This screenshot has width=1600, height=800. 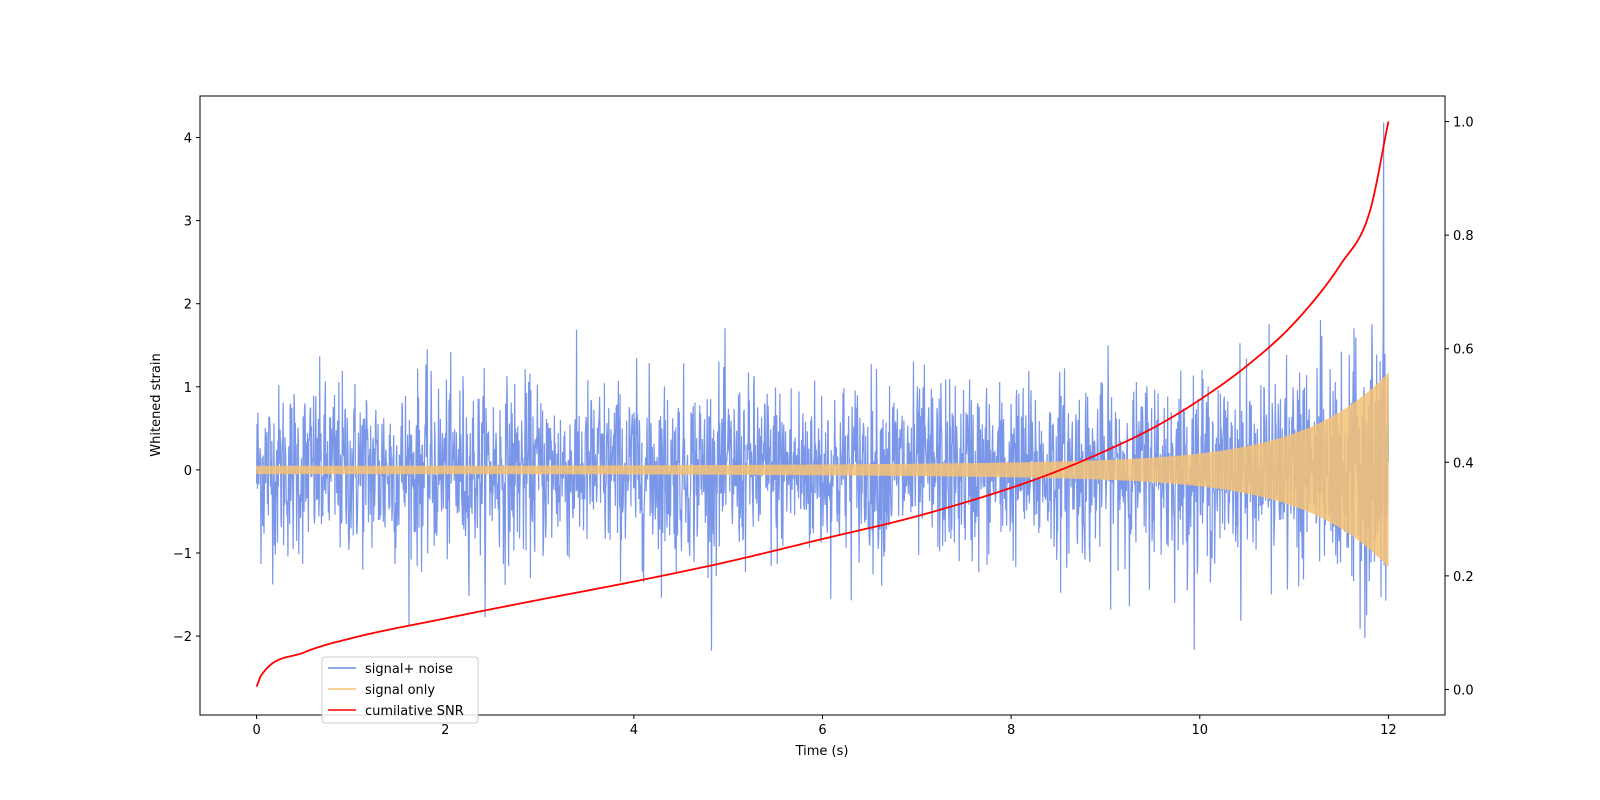 What do you see at coordinates (1388, 730) in the screenshot?
I see `x-tick-label: 12` at bounding box center [1388, 730].